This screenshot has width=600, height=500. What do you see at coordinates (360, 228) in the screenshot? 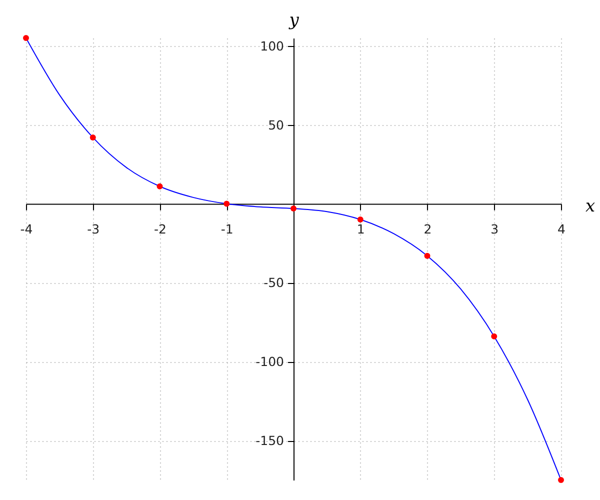
I see `x-tick-label: 1` at bounding box center [360, 228].